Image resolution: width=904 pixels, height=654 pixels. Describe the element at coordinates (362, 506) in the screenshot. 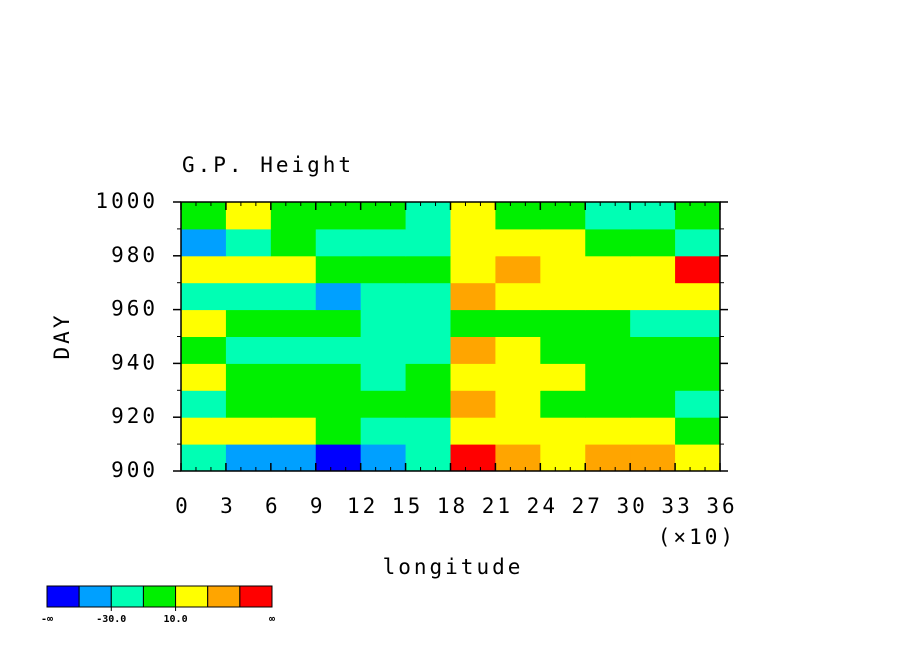

I see `x-tick-label: 12` at that location.